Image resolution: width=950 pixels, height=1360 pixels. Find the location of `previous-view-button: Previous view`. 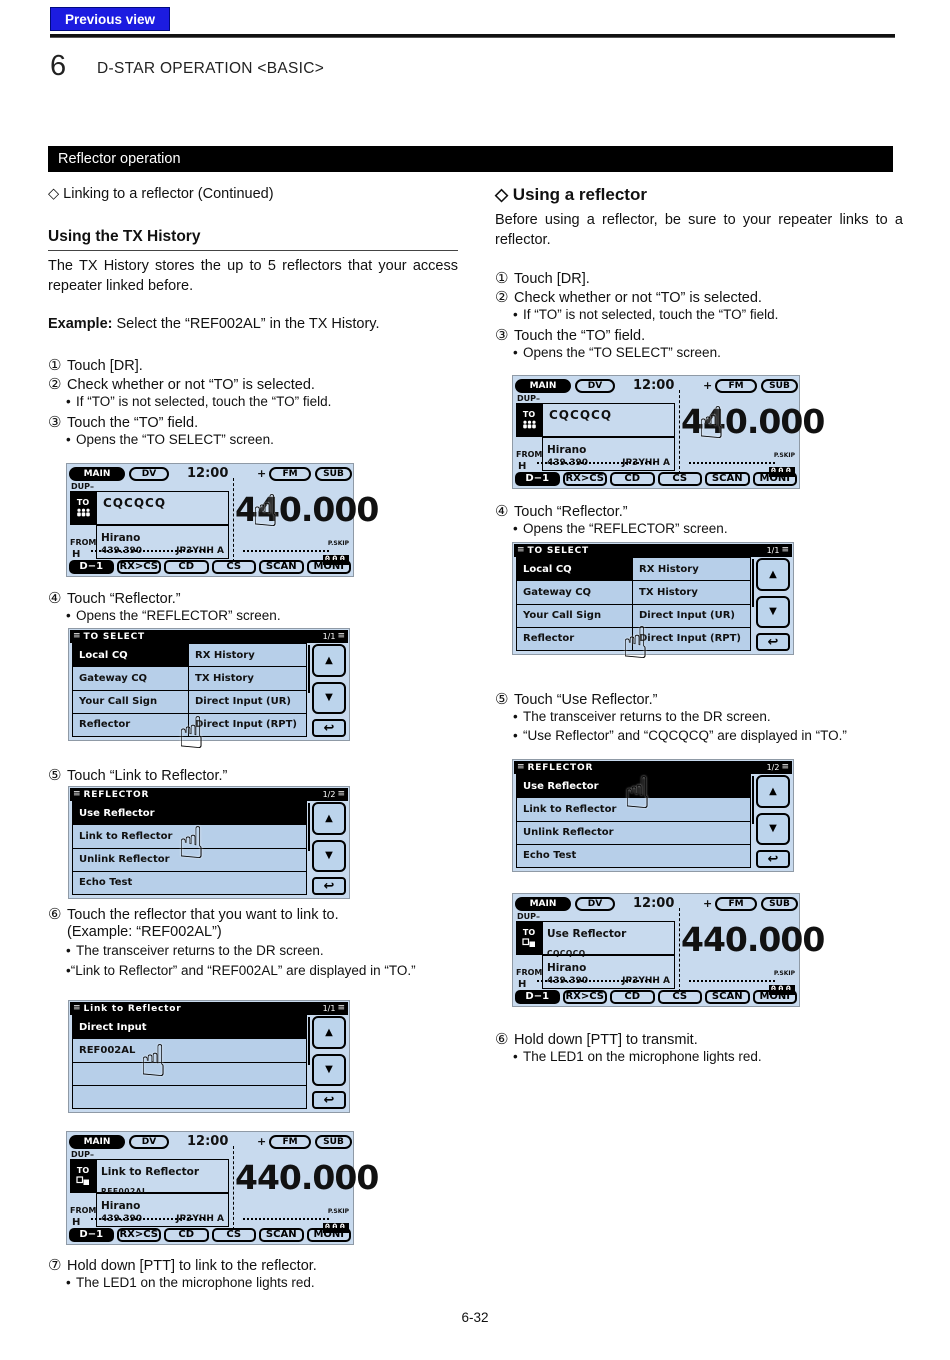

previous-view-button: Previous view is located at coordinates (110, 19).